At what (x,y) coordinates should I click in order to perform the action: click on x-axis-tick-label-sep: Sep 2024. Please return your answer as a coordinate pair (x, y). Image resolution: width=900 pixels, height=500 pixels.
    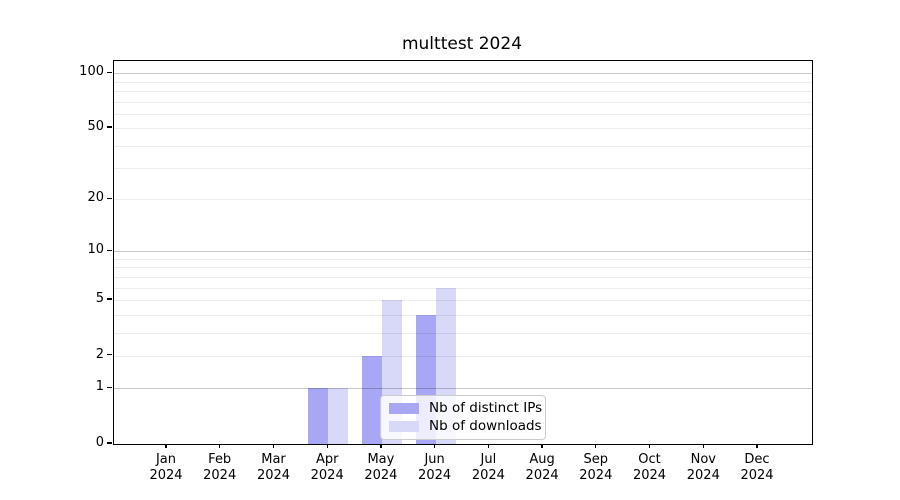
    Looking at the image, I should click on (596, 467).